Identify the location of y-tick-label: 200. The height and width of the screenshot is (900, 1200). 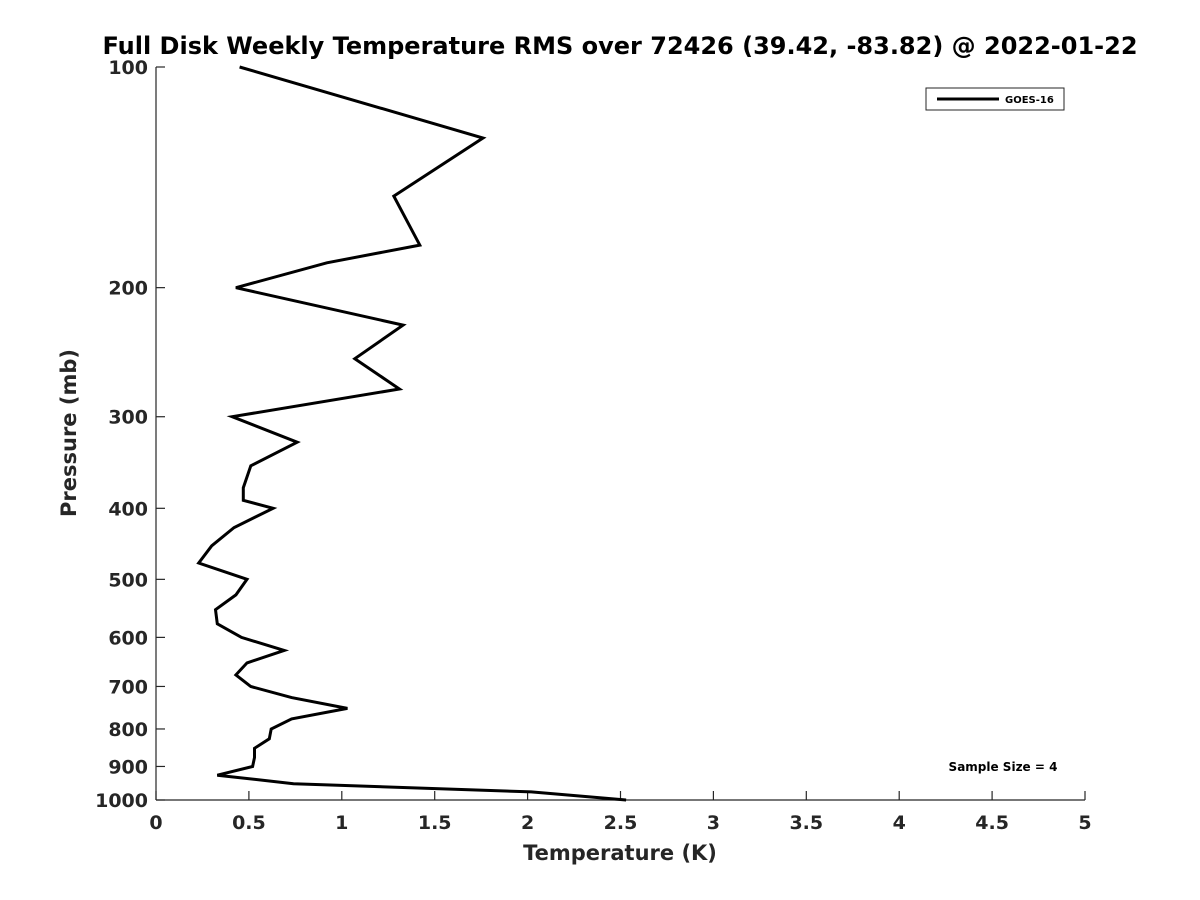
(128, 289).